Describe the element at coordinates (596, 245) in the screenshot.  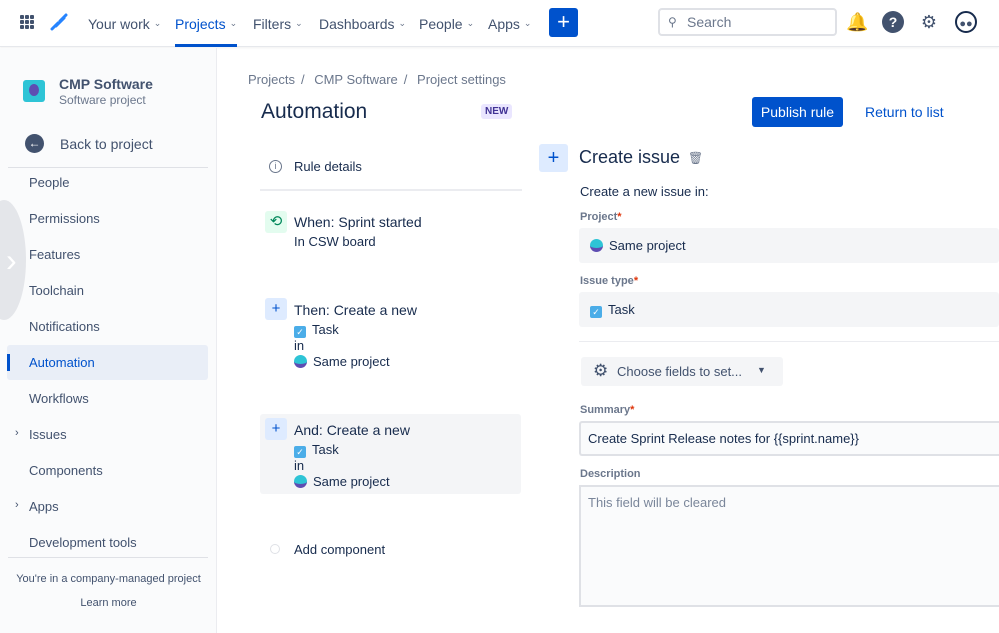
I see `project-avatar-icon` at that location.